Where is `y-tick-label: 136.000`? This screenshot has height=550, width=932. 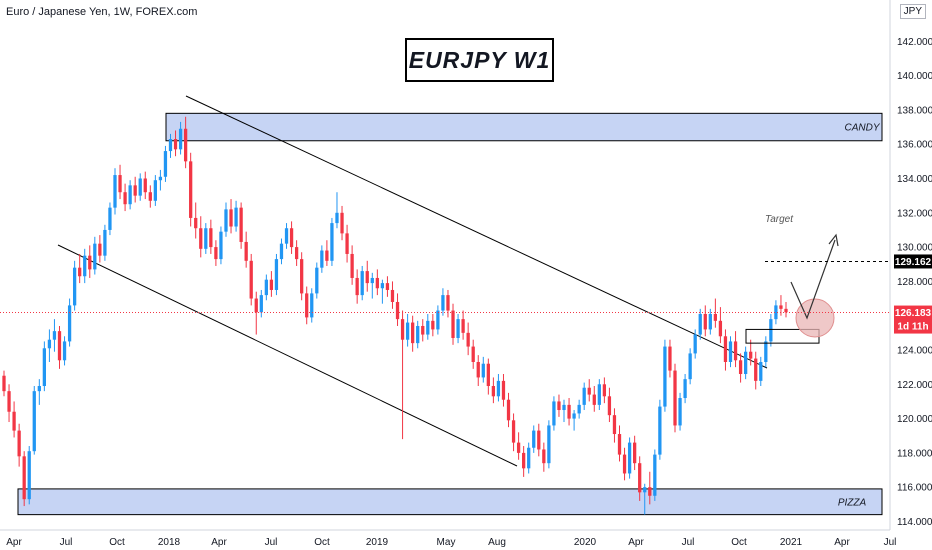
y-tick-label: 136.000 is located at coordinates (914, 145).